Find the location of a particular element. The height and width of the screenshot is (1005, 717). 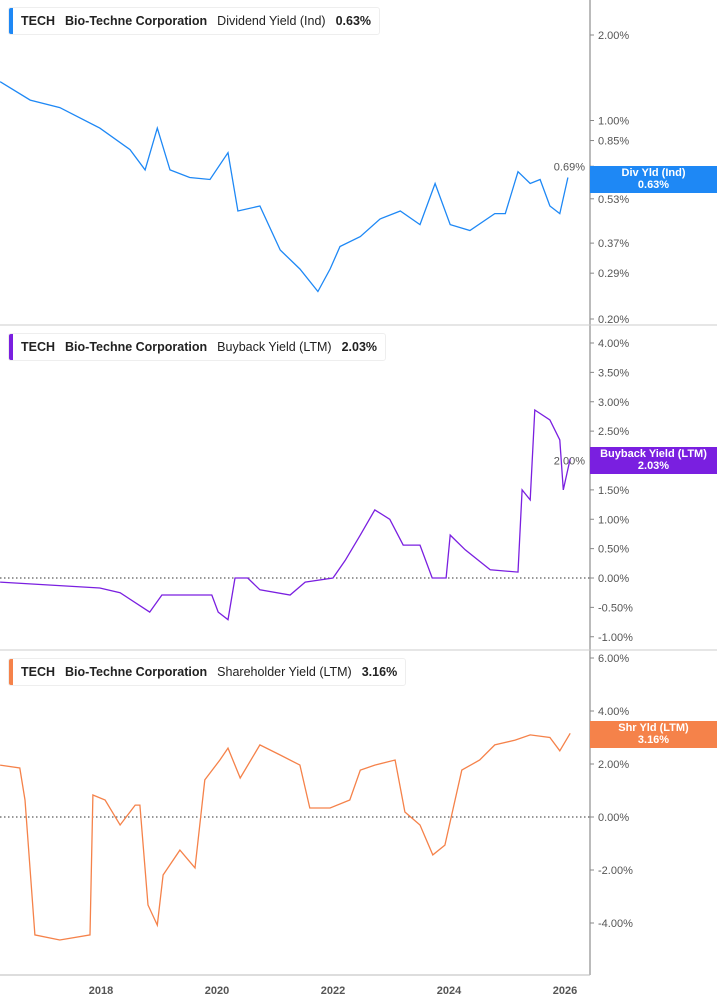

y-tick-label: 3.50% is located at coordinates (613, 373).